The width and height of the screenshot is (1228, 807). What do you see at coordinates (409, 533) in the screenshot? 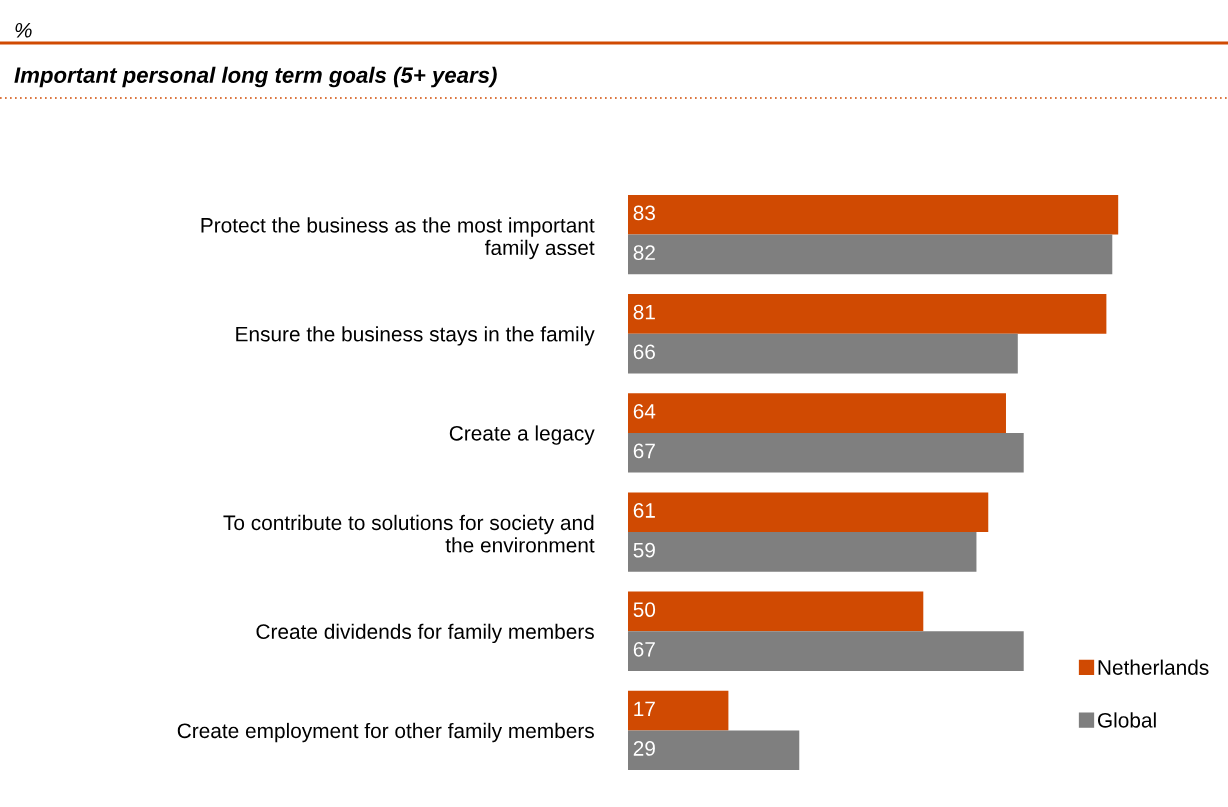
I see `y-tick-label: To contribute to solutions for society and the environment` at bounding box center [409, 533].